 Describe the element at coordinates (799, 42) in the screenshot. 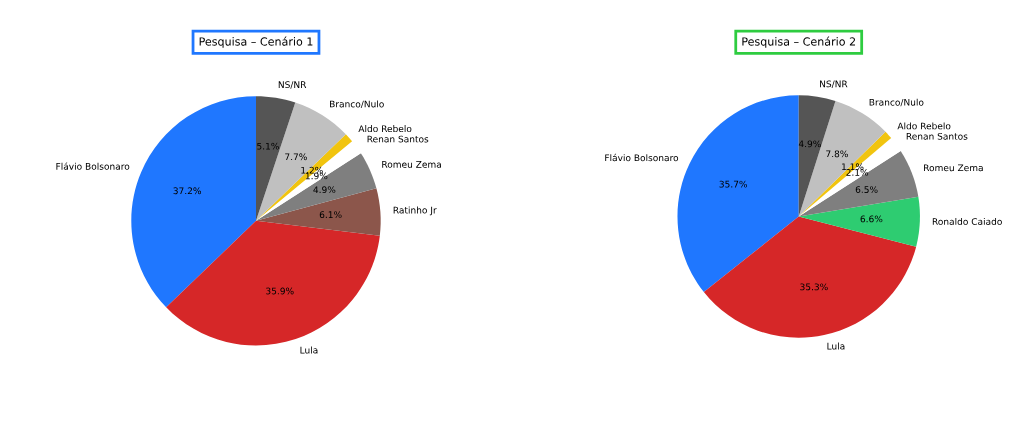

I see `chart-title: Pesquisa – Cenário 2` at that location.